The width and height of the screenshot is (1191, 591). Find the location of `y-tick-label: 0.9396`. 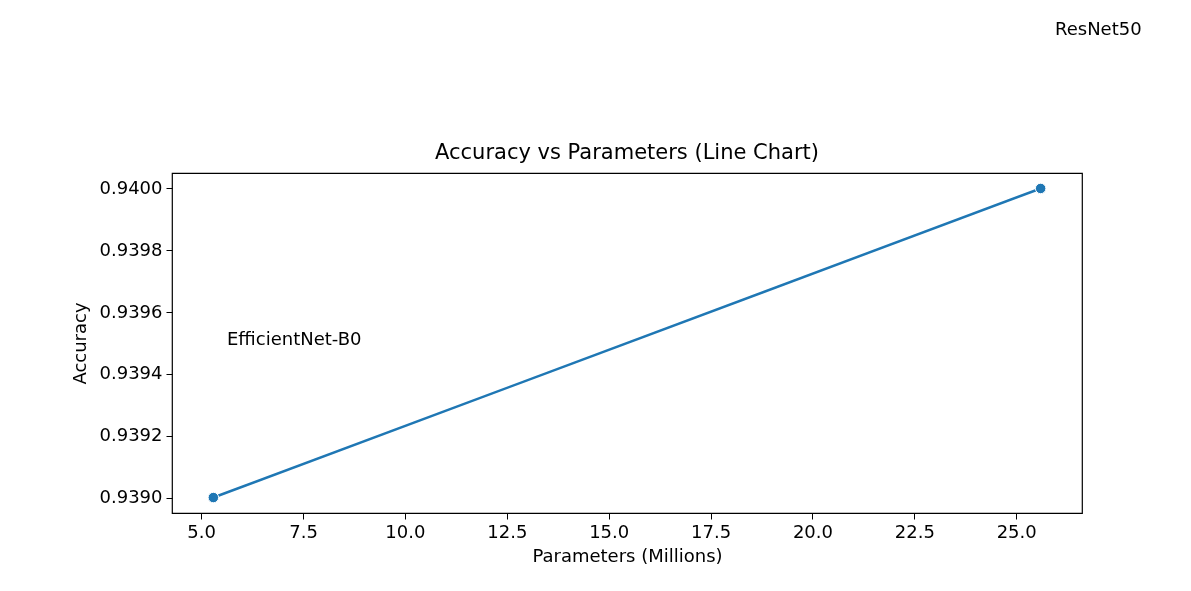

y-tick-label: 0.9396 is located at coordinates (131, 311).